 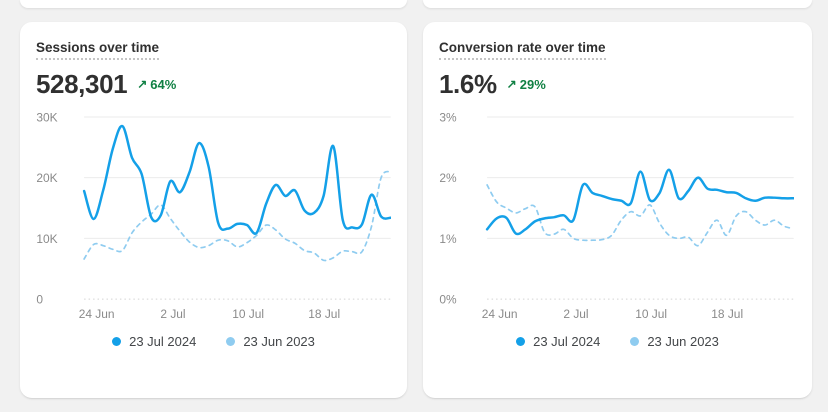 I want to click on svg-text: 20K, so click(x=46, y=178).